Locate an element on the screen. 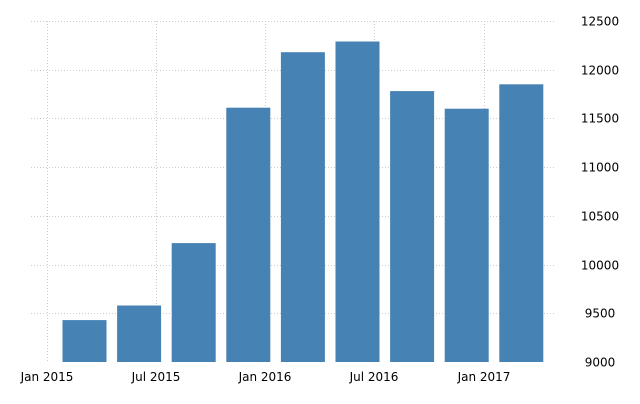 This screenshot has height=404, width=640. x-tick-label: Jul 2015 is located at coordinates (156, 377).